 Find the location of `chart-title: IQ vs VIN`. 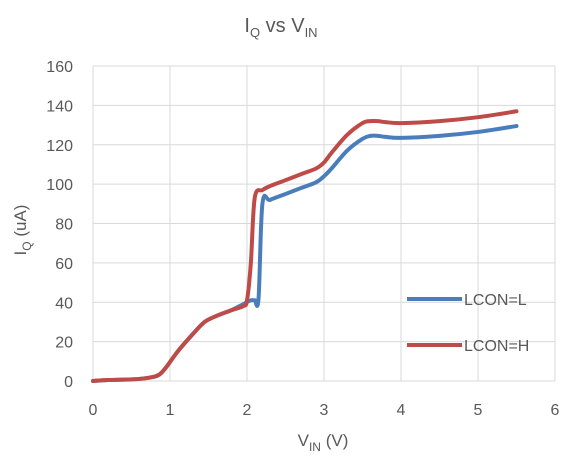

chart-title: IQ vs VIN is located at coordinates (280, 27).